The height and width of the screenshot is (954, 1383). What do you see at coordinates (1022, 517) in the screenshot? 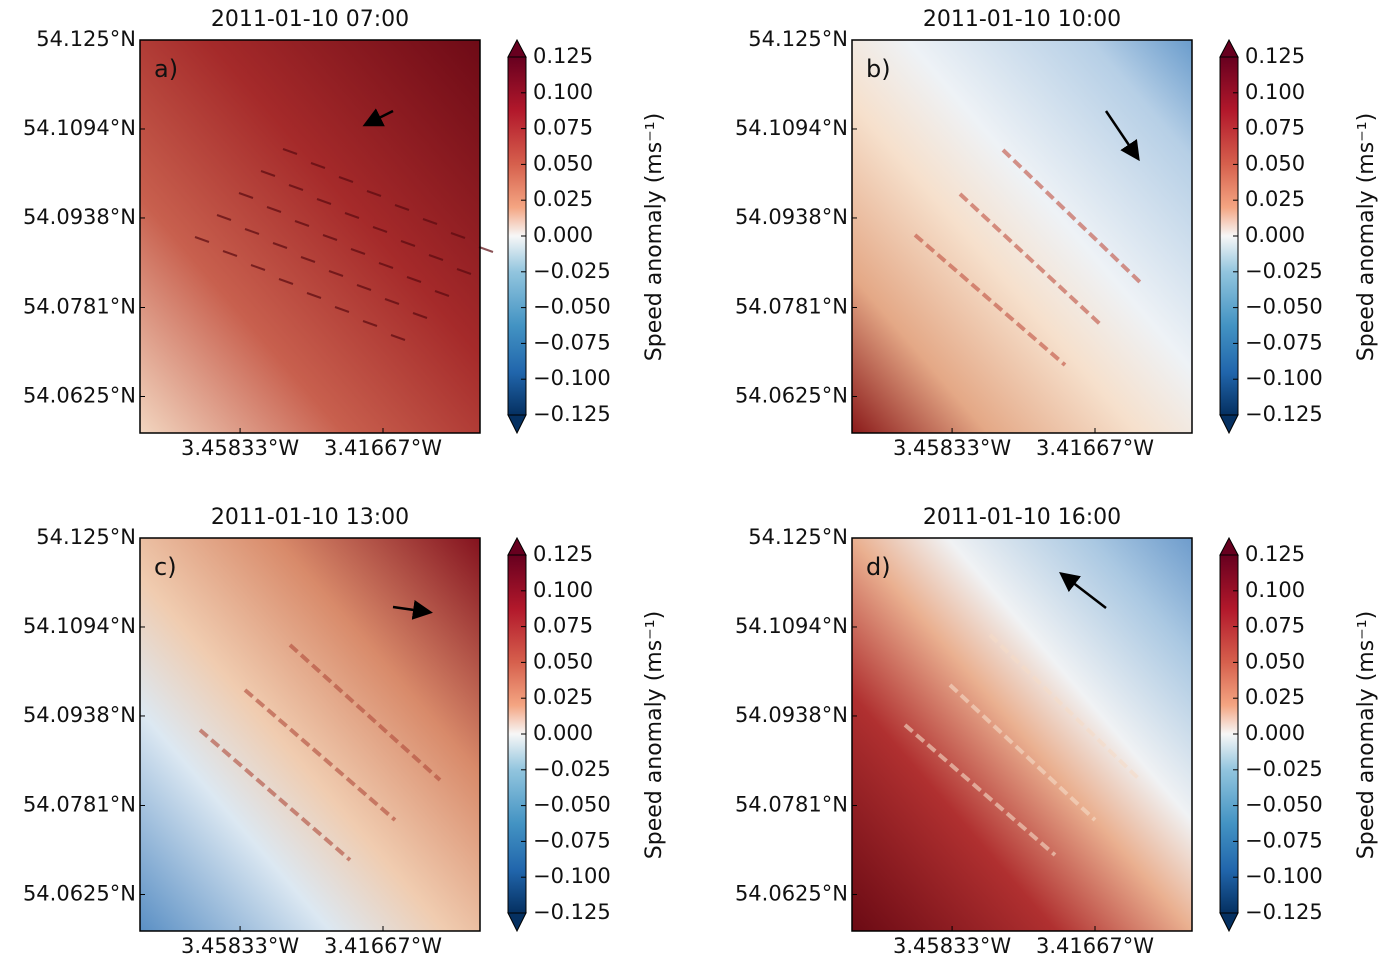
I see `panel-title: 2011-01-10 16:00` at bounding box center [1022, 517].